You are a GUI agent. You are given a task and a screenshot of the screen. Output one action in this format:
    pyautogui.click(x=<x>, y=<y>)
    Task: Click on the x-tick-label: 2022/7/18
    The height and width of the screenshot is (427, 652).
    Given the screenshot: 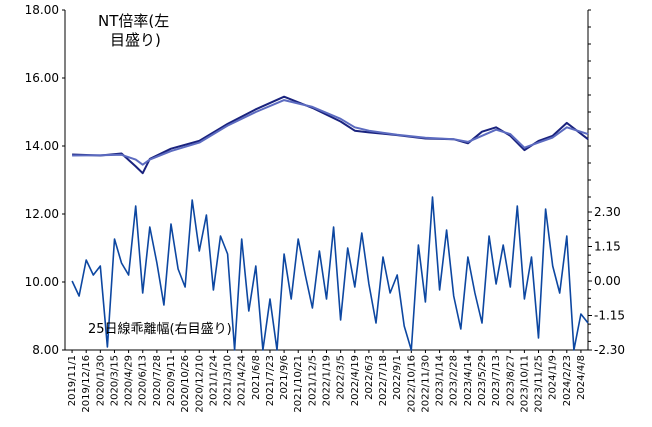 What is the action you would take?
    pyautogui.click(x=383, y=380)
    